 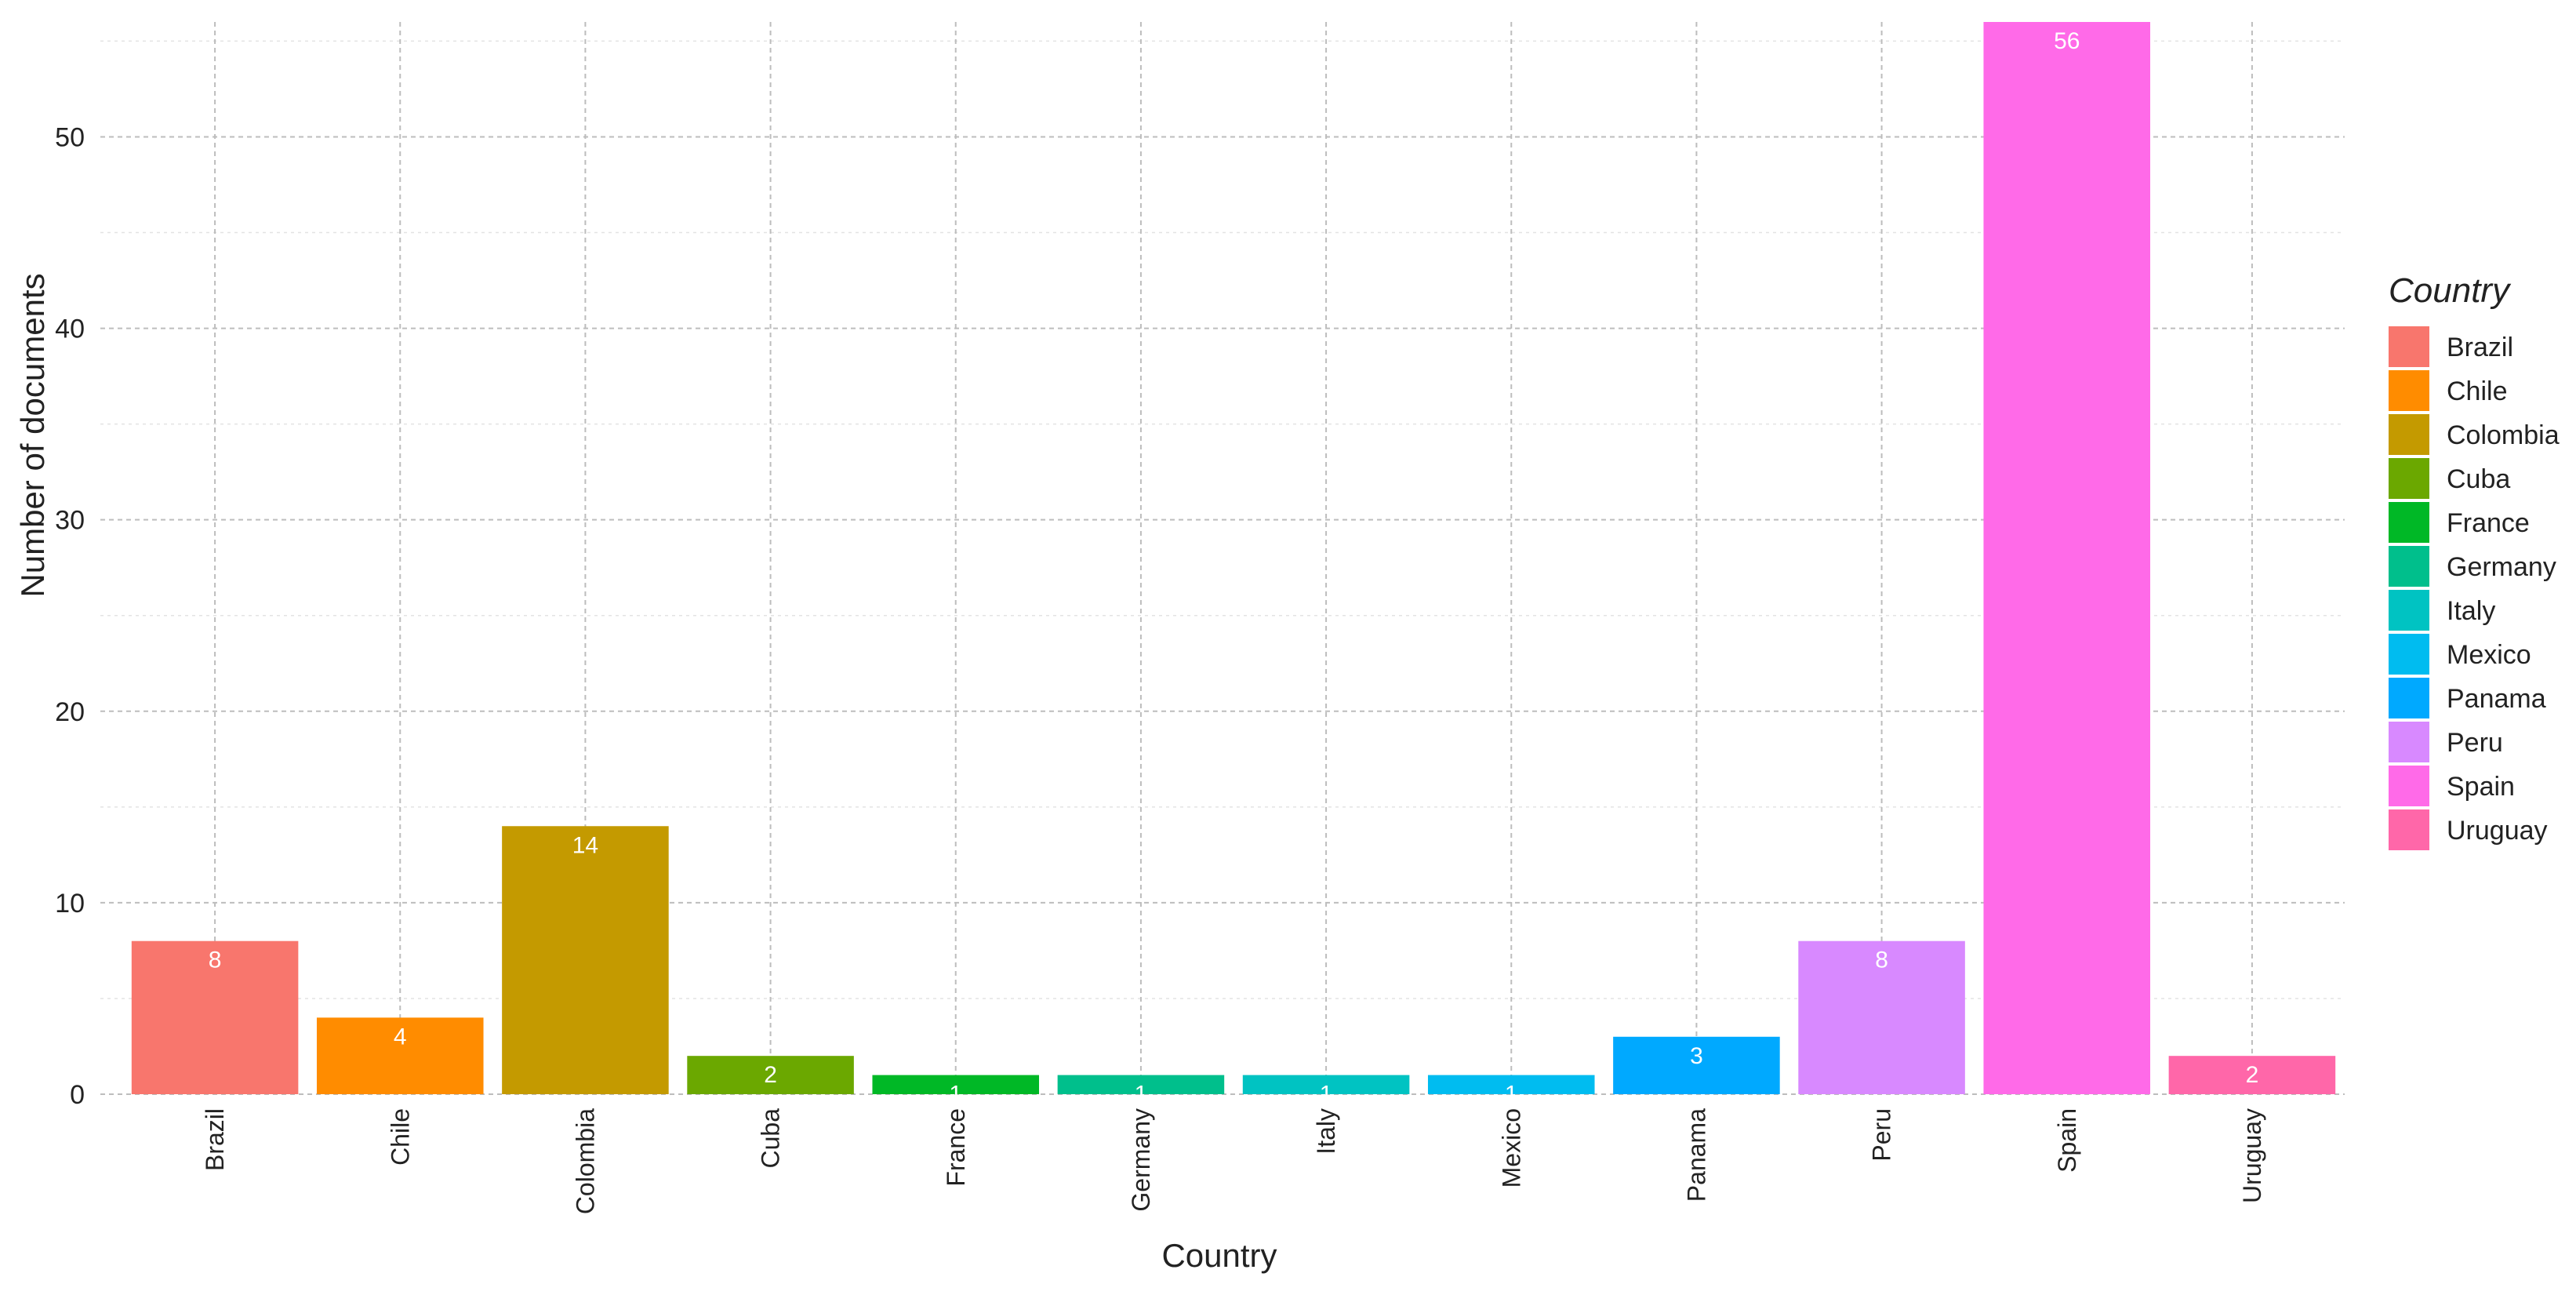 I want to click on bar-value-label: 4, so click(x=400, y=1036).